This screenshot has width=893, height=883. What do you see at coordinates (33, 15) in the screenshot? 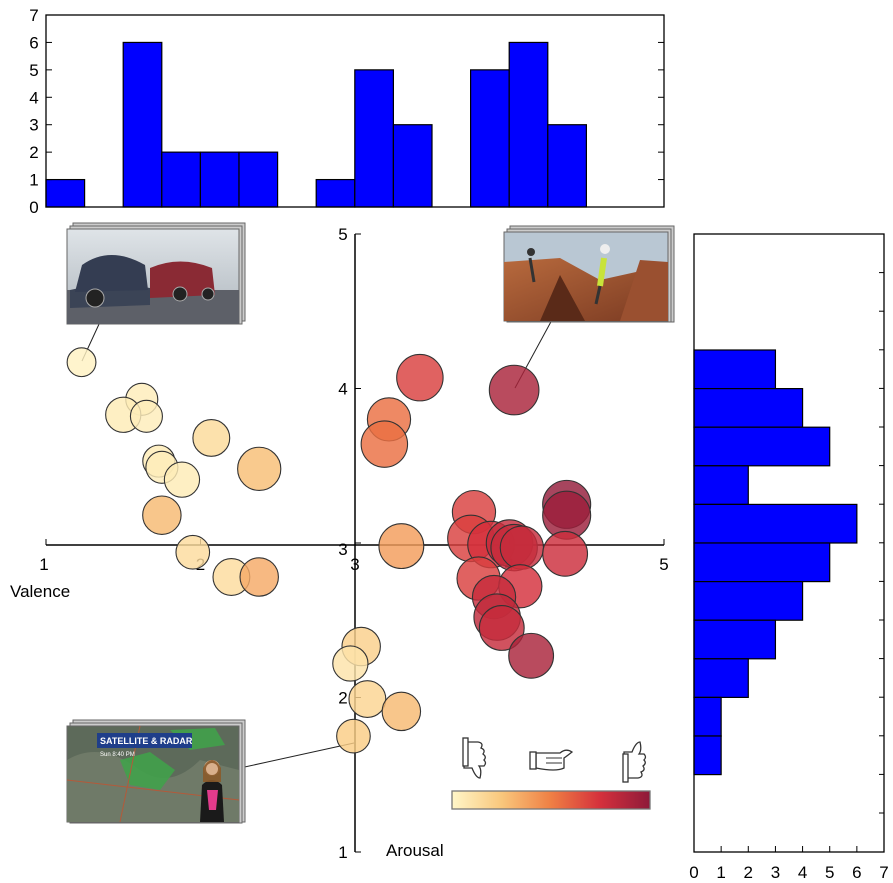
I see `top-histogram-tick-label: 7` at bounding box center [33, 15].